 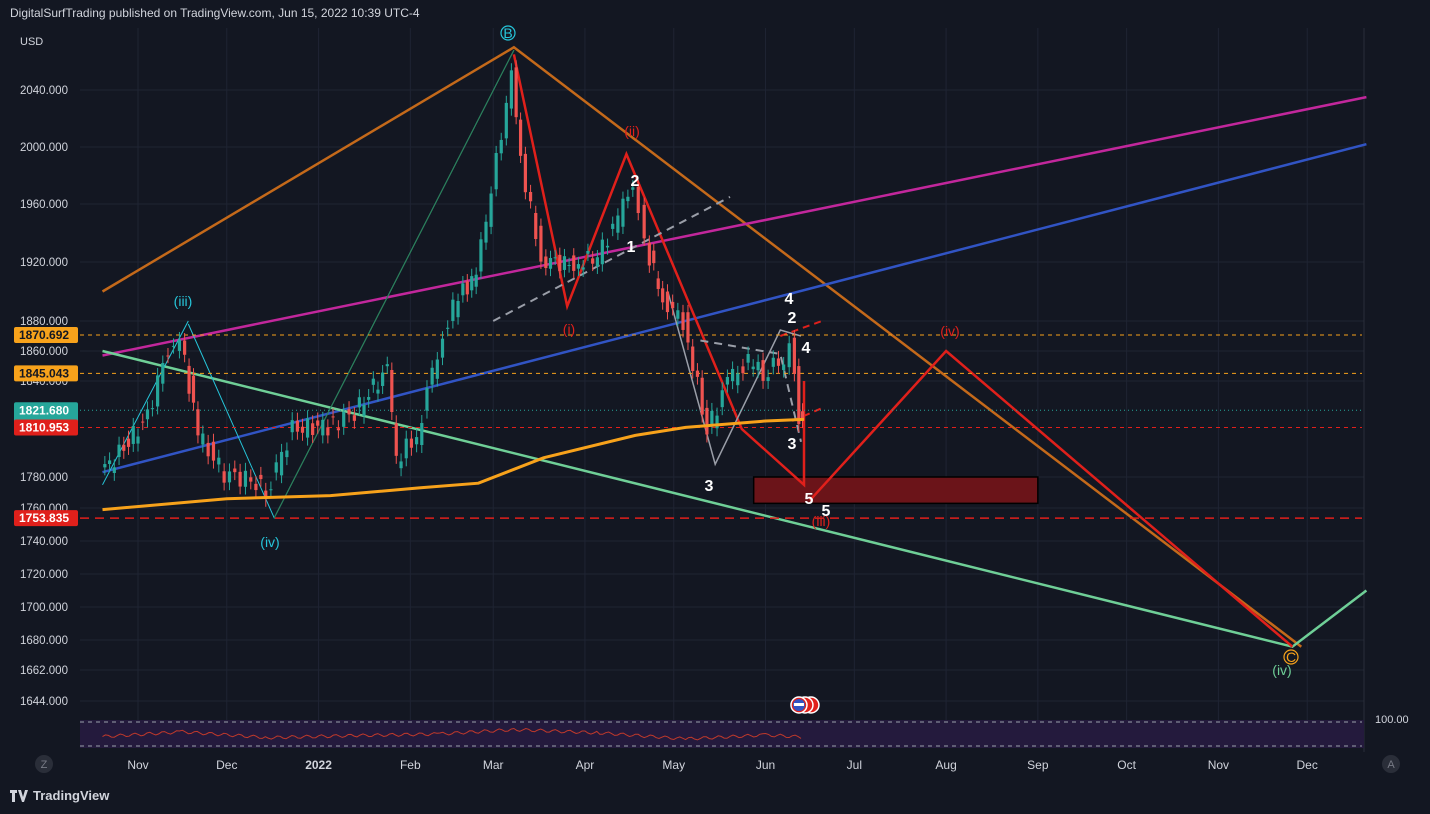 I want to click on oscillator-pane: 100.00, so click(x=744, y=731).